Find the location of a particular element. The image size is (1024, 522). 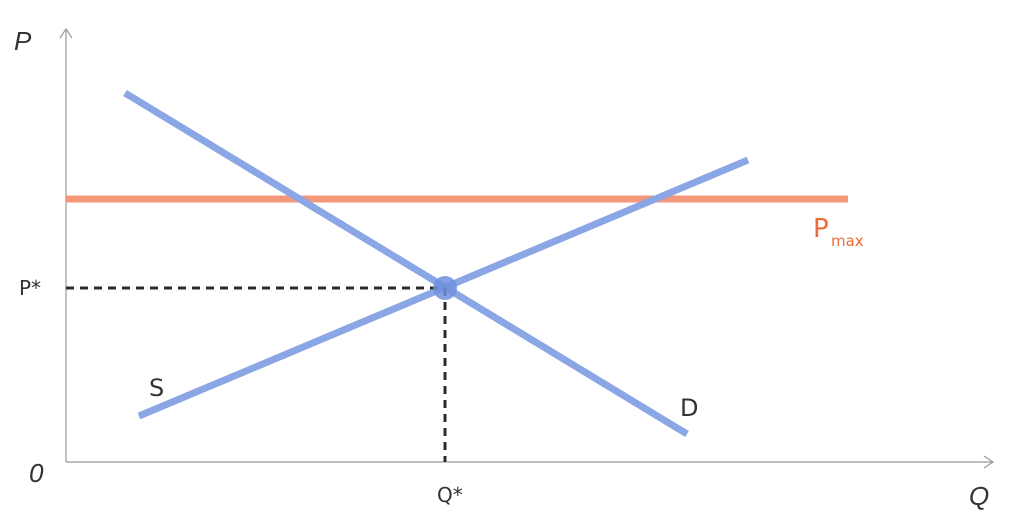

demand-curve-label: D is located at coordinates (689, 408).